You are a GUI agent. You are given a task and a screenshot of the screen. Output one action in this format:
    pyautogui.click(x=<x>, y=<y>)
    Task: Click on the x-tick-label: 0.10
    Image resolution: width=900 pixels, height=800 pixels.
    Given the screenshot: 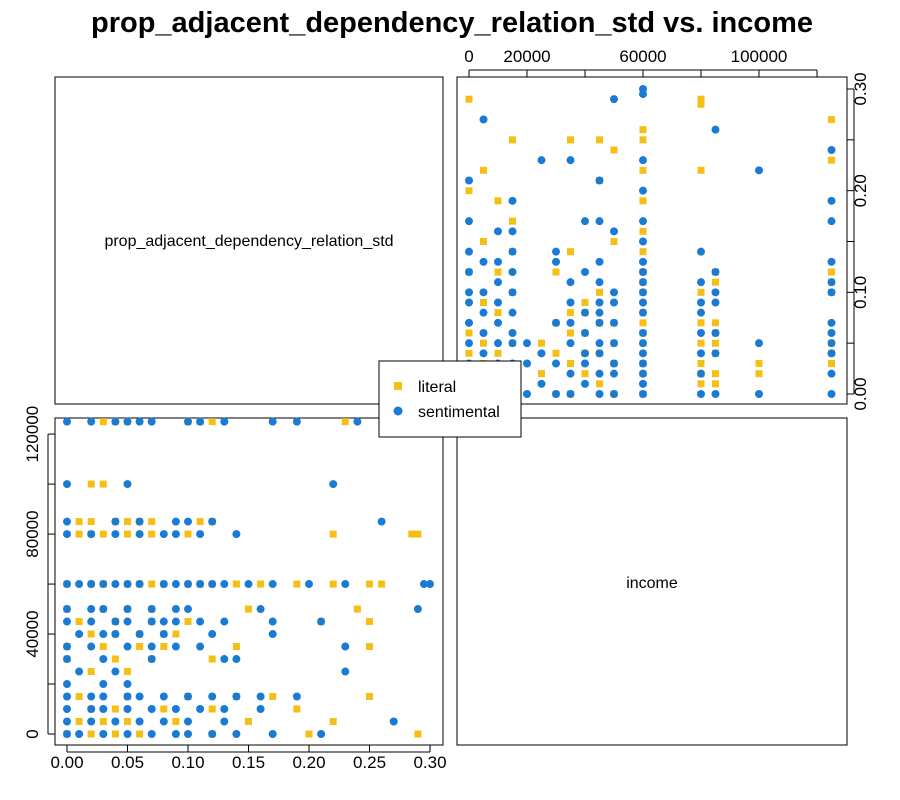 What is the action you would take?
    pyautogui.click(x=187, y=762)
    